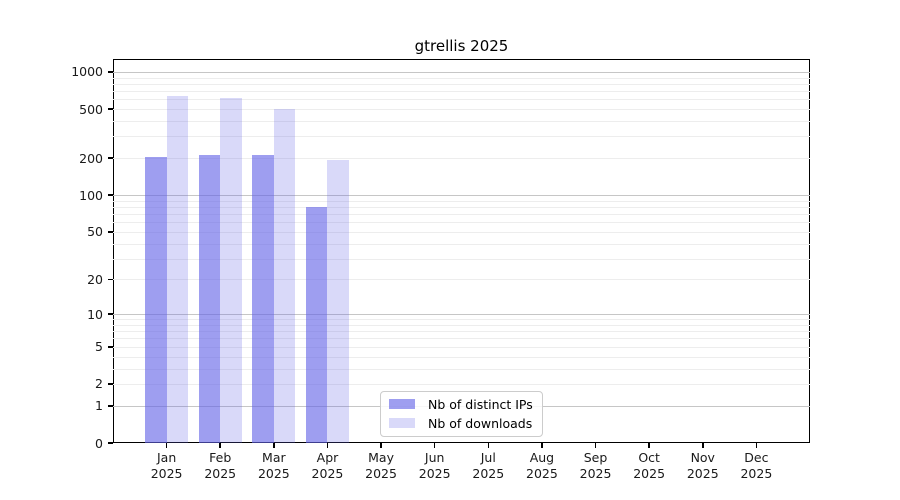 The height and width of the screenshot is (500, 900). Describe the element at coordinates (95, 279) in the screenshot. I see `y-tick-label: 20` at that location.